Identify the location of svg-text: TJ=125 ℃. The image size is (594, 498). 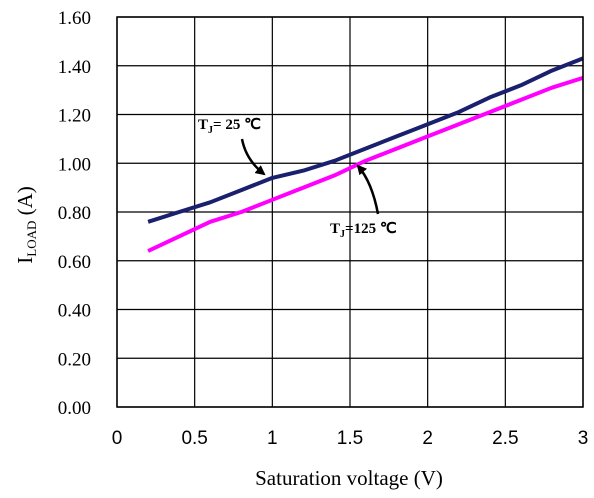
(363, 230).